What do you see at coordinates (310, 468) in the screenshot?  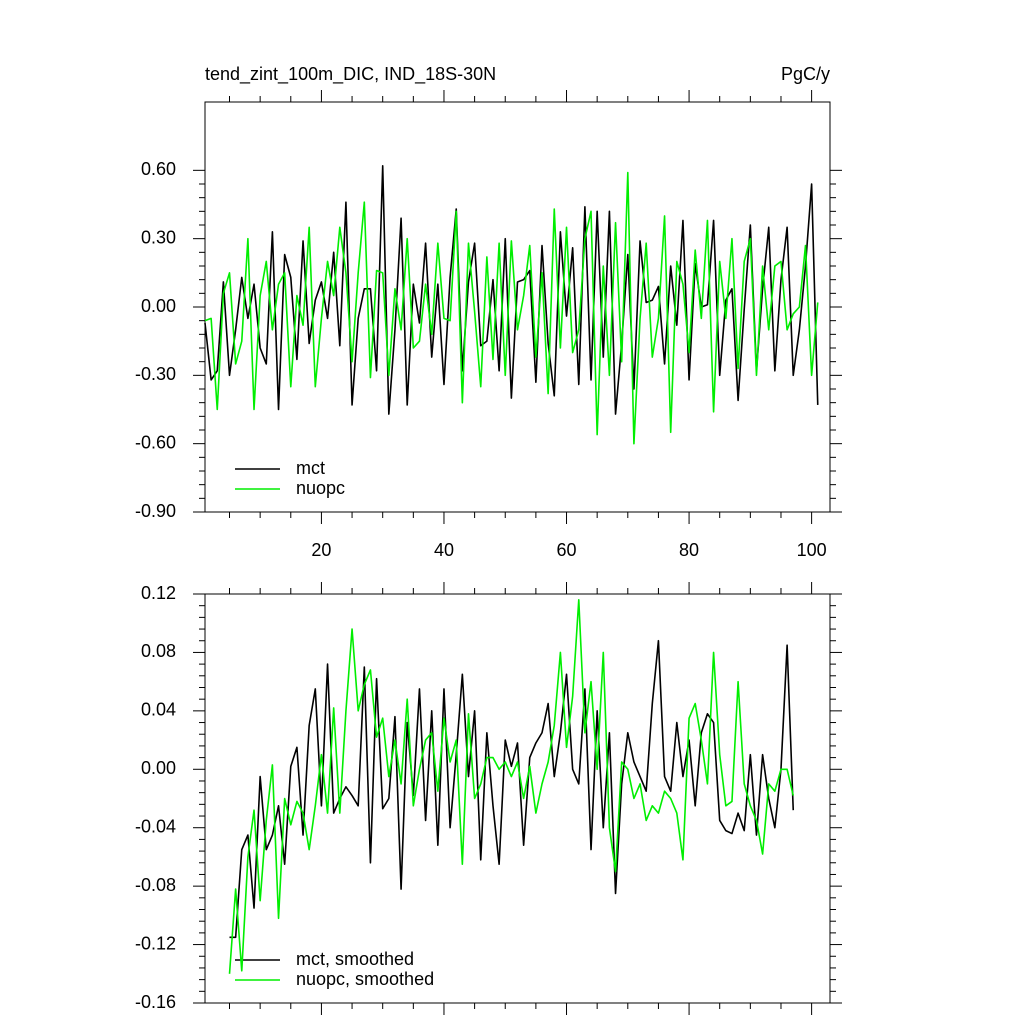 I see `legend-label: mct` at bounding box center [310, 468].